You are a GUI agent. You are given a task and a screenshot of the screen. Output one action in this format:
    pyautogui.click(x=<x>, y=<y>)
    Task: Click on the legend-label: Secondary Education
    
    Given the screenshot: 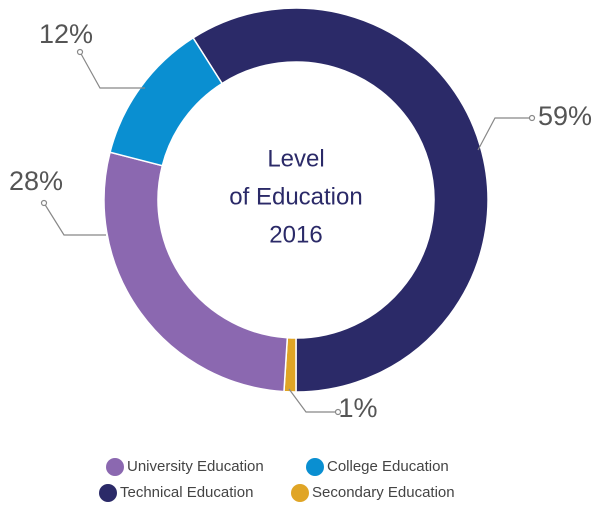 What is the action you would take?
    pyautogui.click(x=383, y=492)
    